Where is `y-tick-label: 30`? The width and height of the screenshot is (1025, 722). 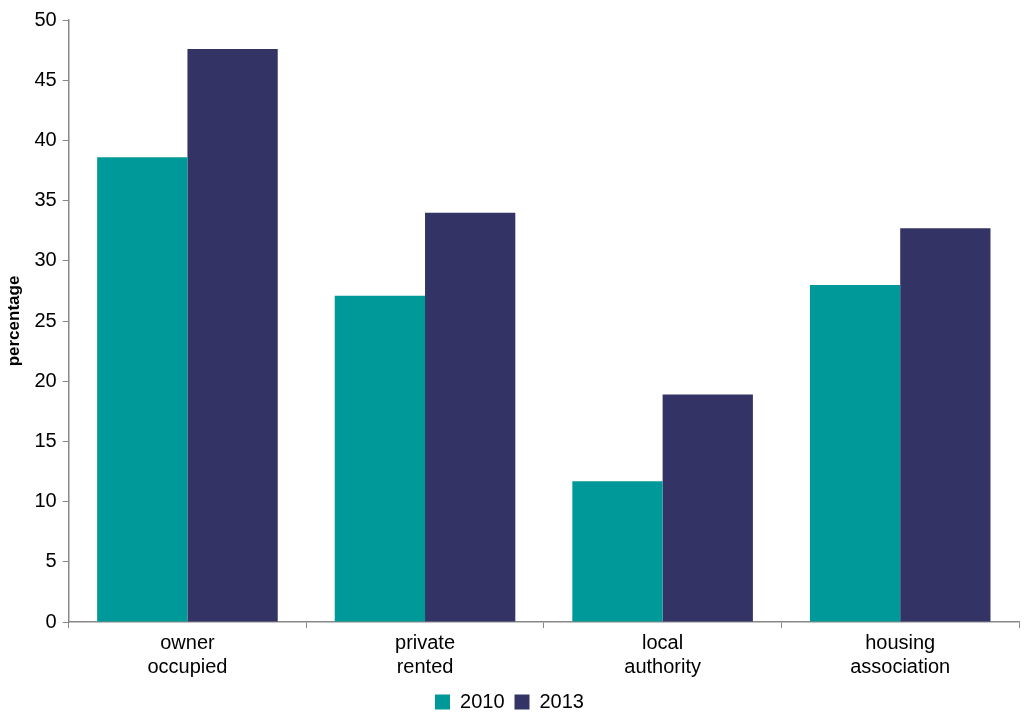
y-tick-label: 30 is located at coordinates (45, 259).